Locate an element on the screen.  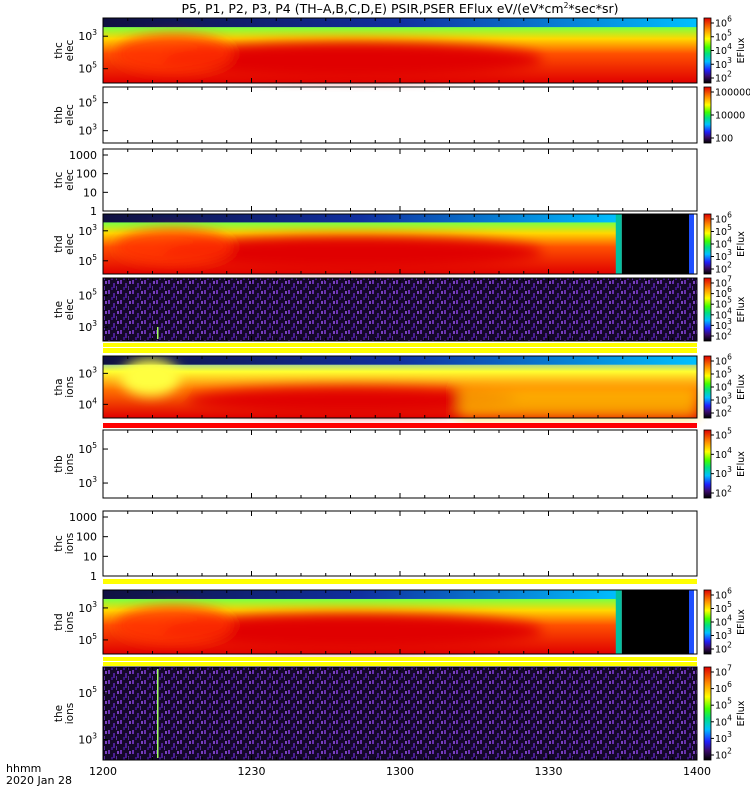
colorbar-tick-label: 100 is located at coordinates (724, 139).